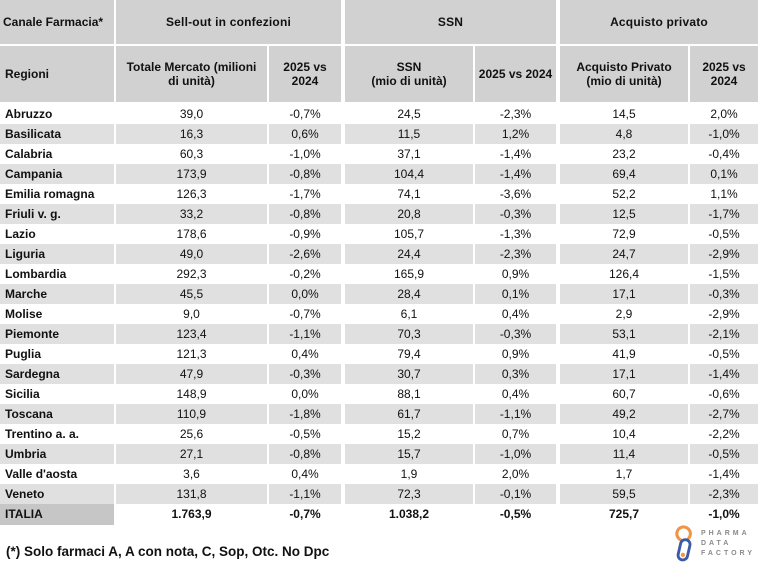 Image resolution: width=758 pixels, height=568 pixels. Describe the element at coordinates (410, 374) in the screenshot. I see `value-cell: 30,7` at that location.